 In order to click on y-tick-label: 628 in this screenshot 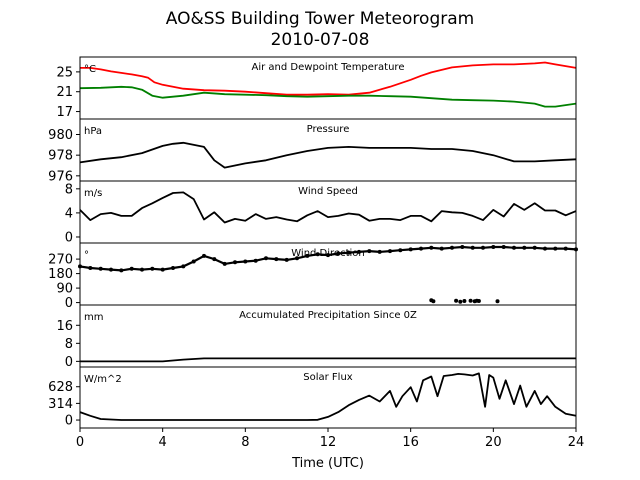, I will do `click(60, 387)`.